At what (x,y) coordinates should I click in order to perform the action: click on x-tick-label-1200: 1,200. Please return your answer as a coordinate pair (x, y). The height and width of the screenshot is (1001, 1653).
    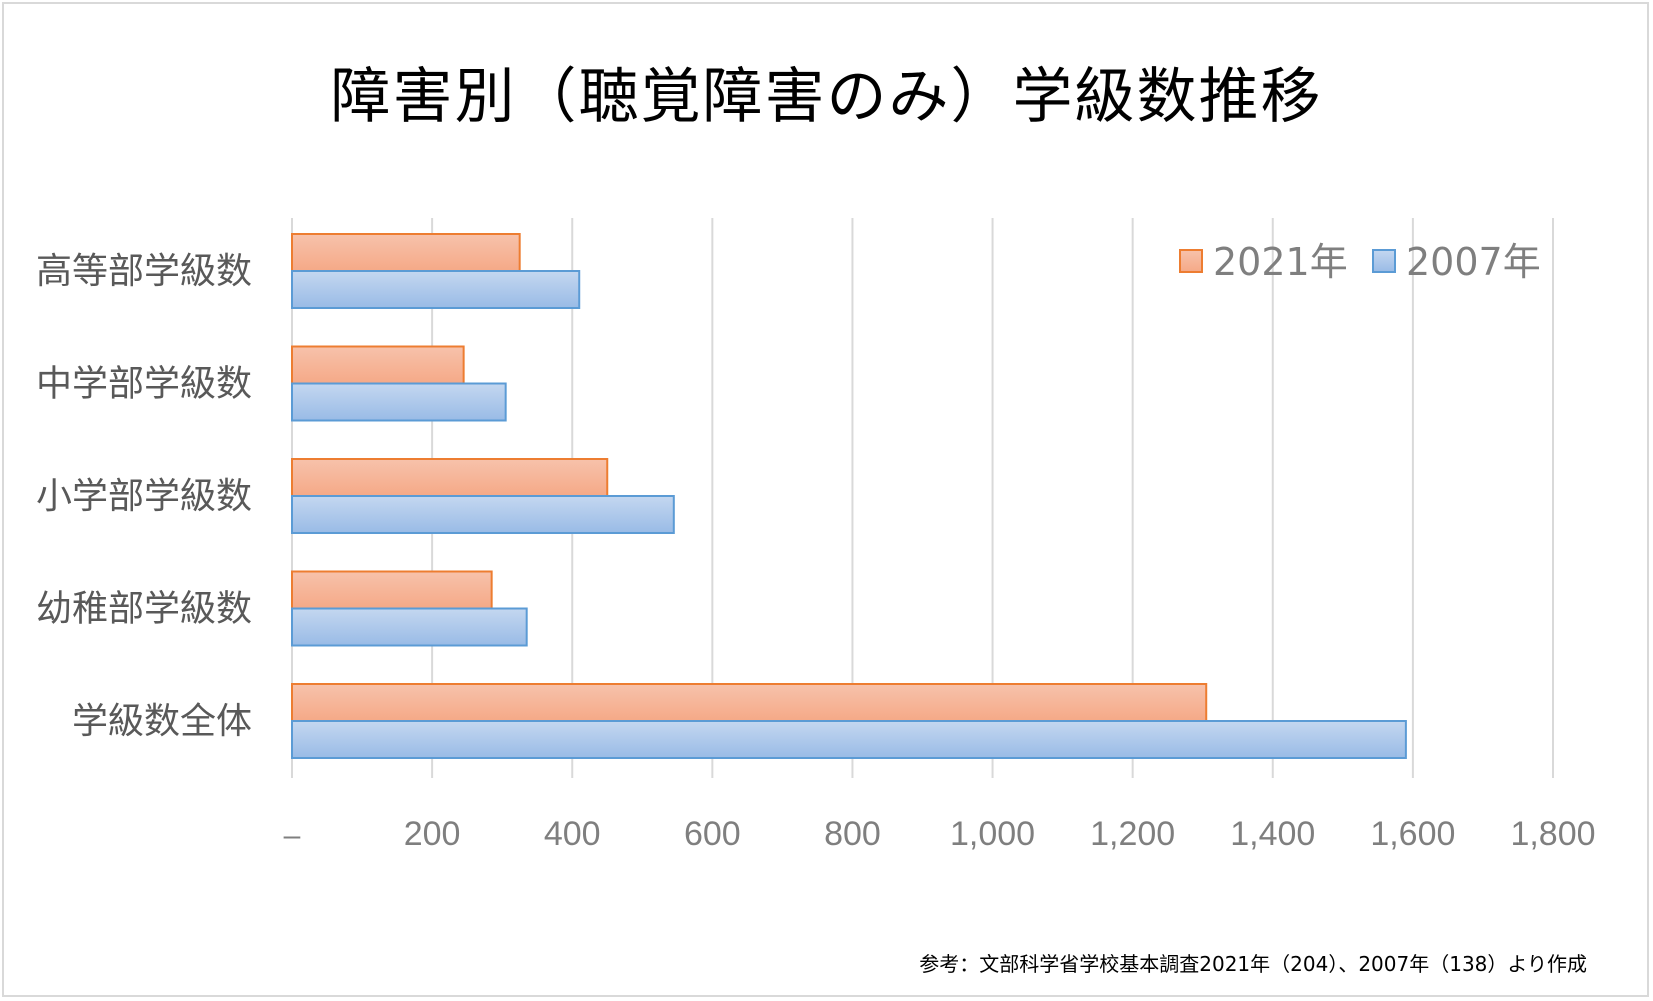
    Looking at the image, I should click on (1132, 834).